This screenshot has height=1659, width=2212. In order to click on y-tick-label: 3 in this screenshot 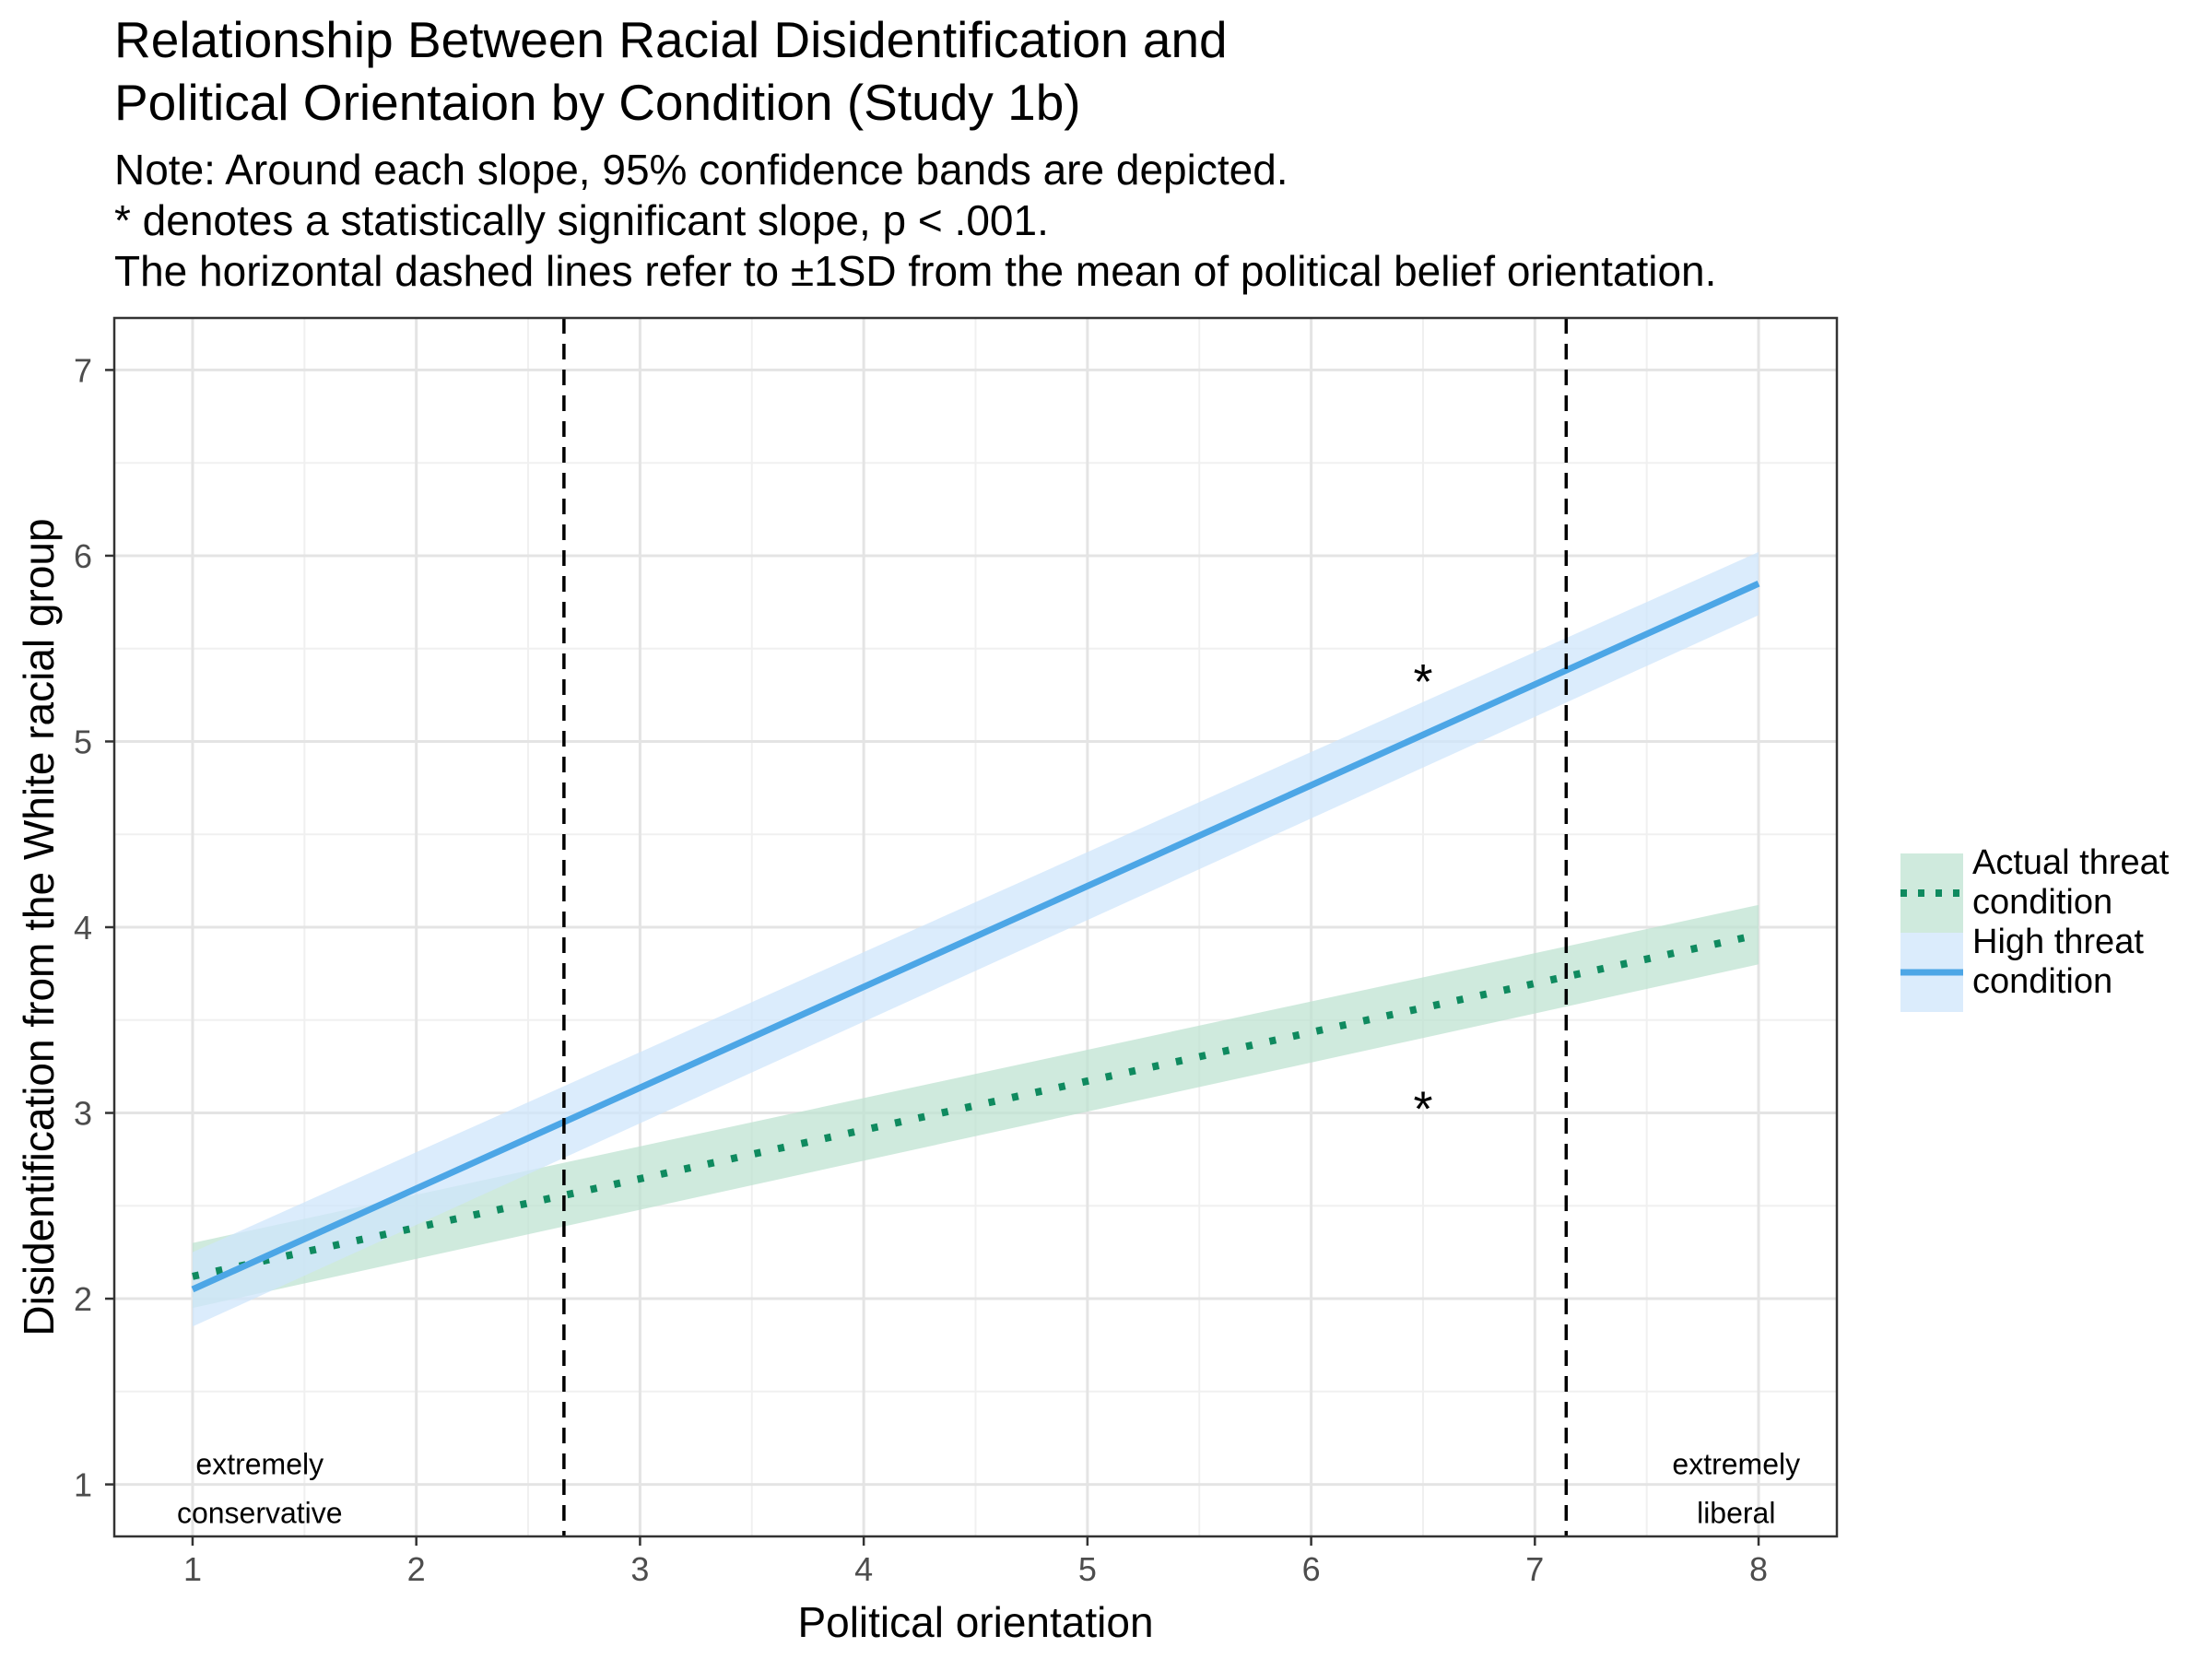, I will do `click(83, 1114)`.